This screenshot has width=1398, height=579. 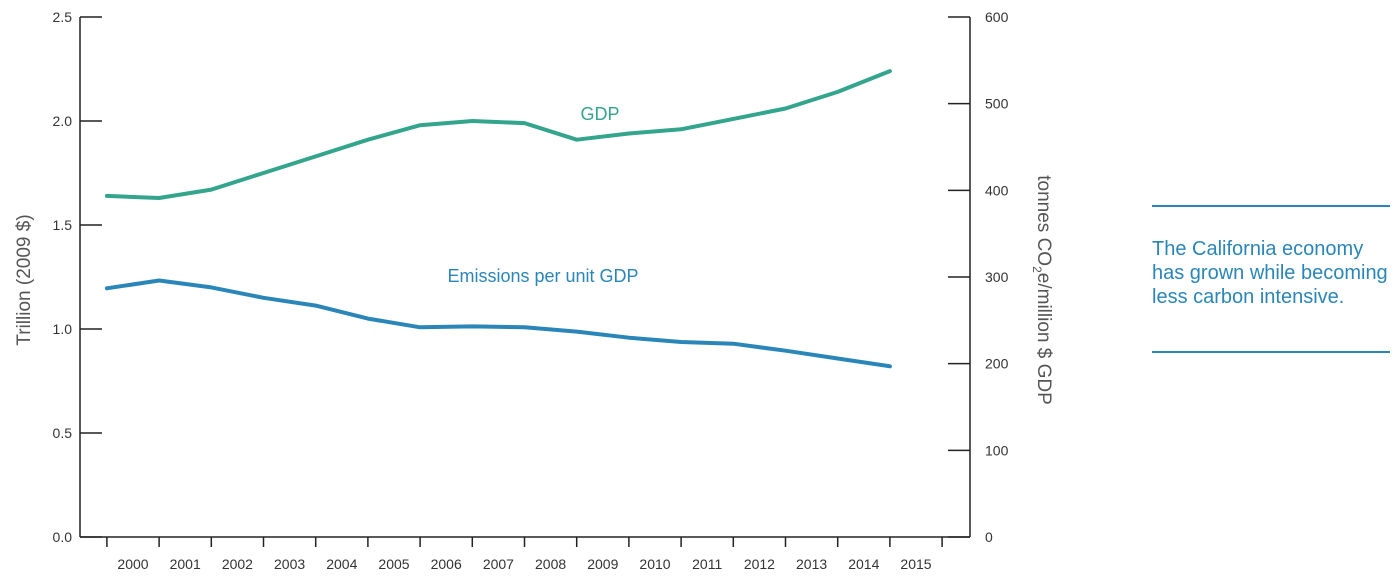 I want to click on left-axis-tick-label: 0.0, so click(x=63, y=537).